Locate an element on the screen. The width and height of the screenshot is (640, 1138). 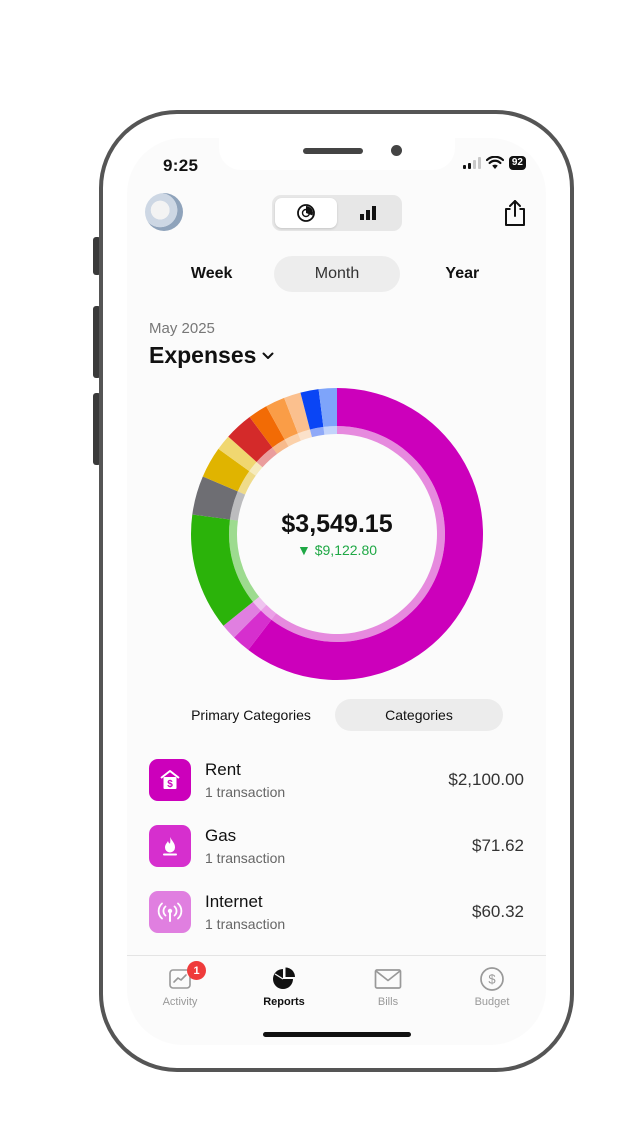
status-icons: 92 is located at coordinates (494, 163).